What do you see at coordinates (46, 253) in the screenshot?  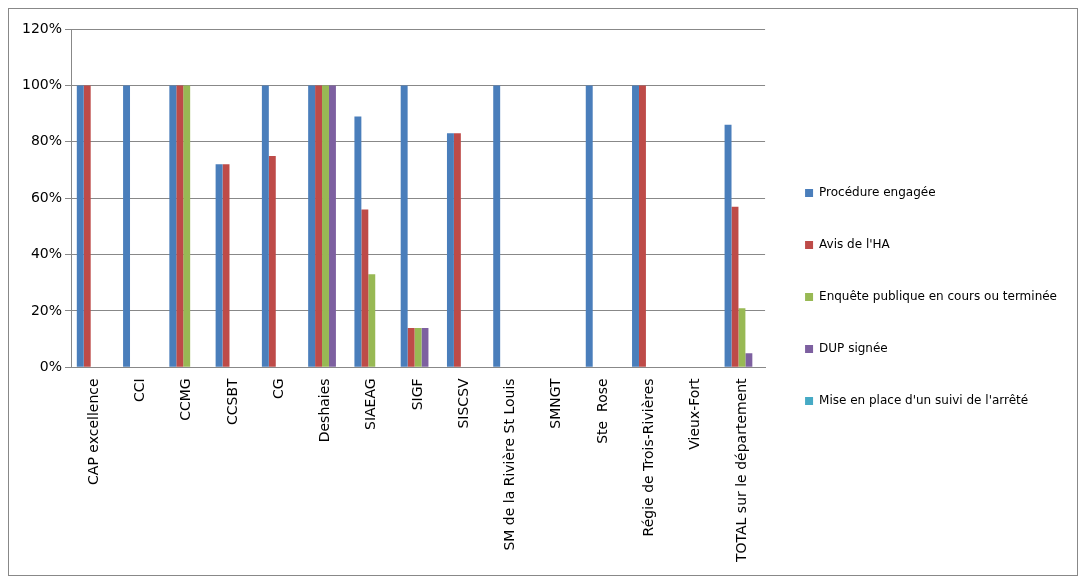 I see `y-tick-label: 40%` at bounding box center [46, 253].